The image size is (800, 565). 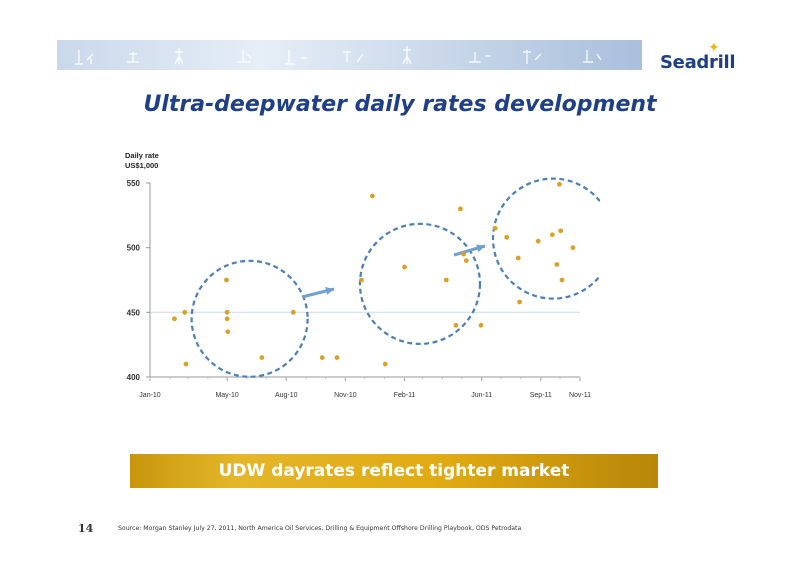 What do you see at coordinates (134, 248) in the screenshot?
I see `y-tick-label: 500` at bounding box center [134, 248].